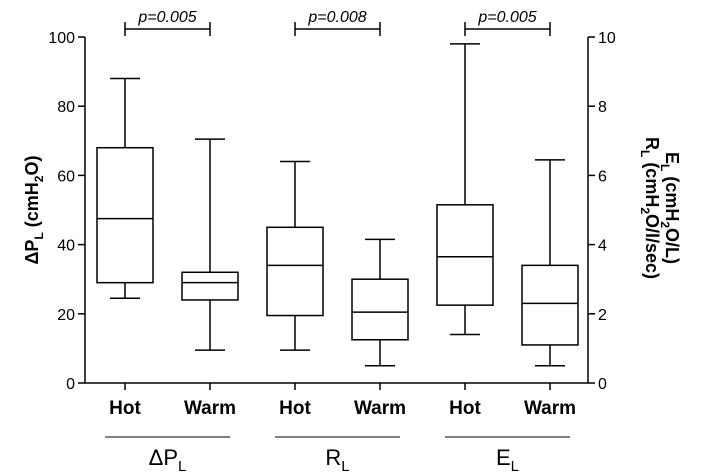  What do you see at coordinates (61, 38) in the screenshot?
I see `y-left-tick-label: 100` at bounding box center [61, 38].